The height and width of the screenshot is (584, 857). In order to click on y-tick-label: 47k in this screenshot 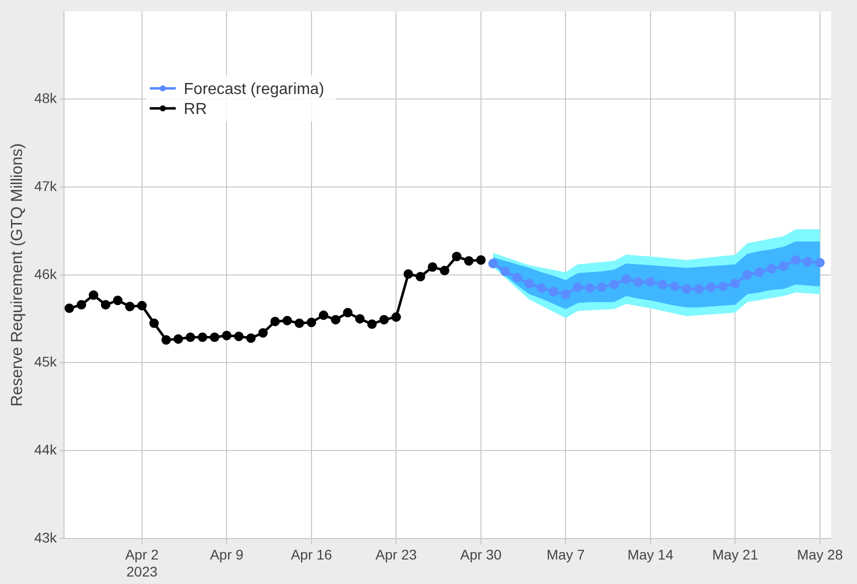, I will do `click(46, 186)`.